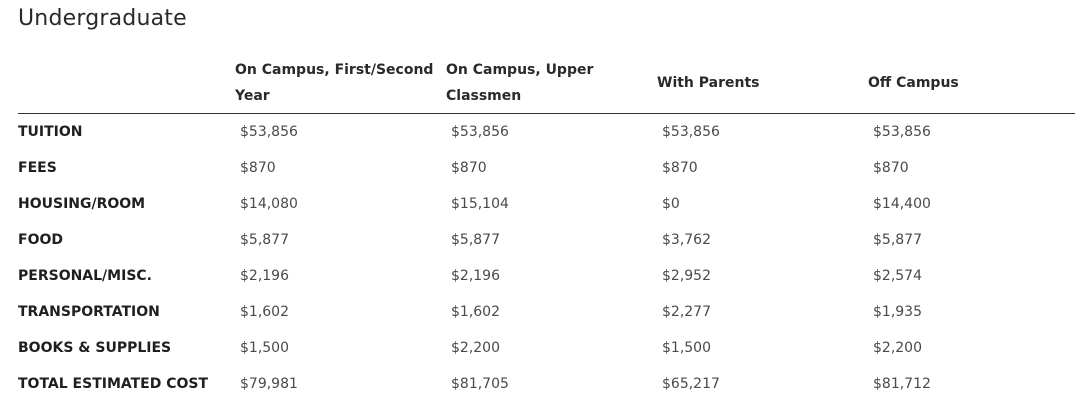  What do you see at coordinates (902, 384) in the screenshot?
I see `table-cell: $81,712` at bounding box center [902, 384].